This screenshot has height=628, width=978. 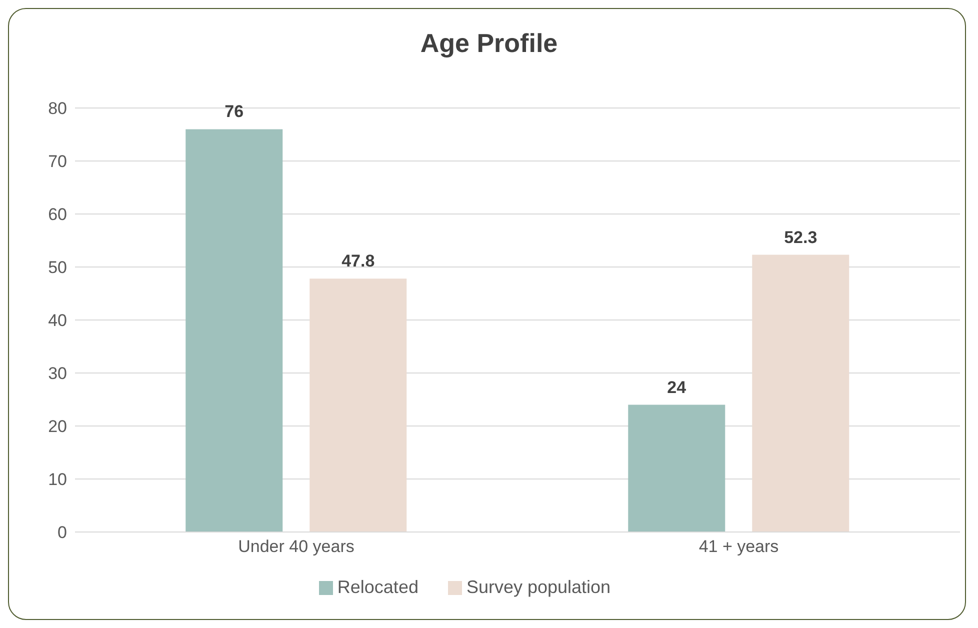 What do you see at coordinates (677, 387) in the screenshot?
I see `data-label: 24` at bounding box center [677, 387].